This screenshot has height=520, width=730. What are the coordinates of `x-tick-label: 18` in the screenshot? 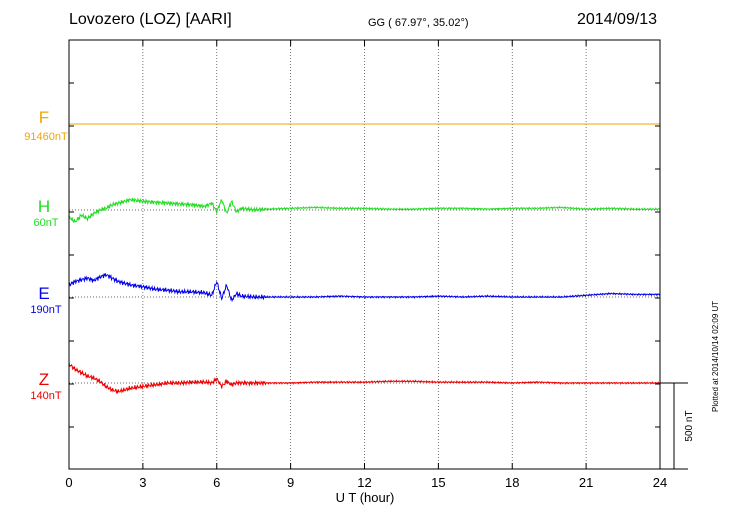 It's located at (512, 482).